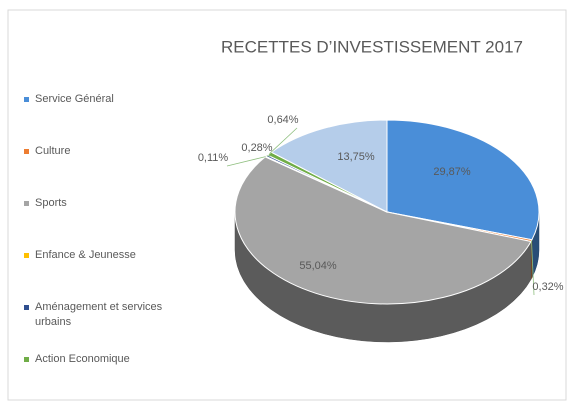 This screenshot has height=413, width=574. Describe the element at coordinates (109, 203) in the screenshot. I see `legend-item: Sports` at that location.